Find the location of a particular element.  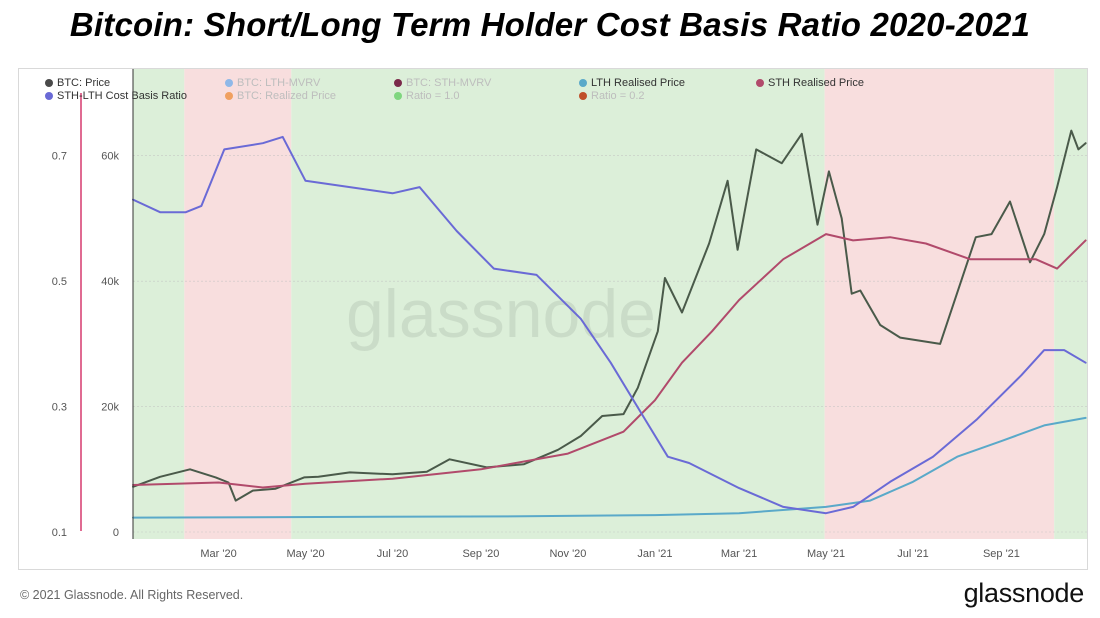

x-tick-label: Jan '21 is located at coordinates (654, 554).